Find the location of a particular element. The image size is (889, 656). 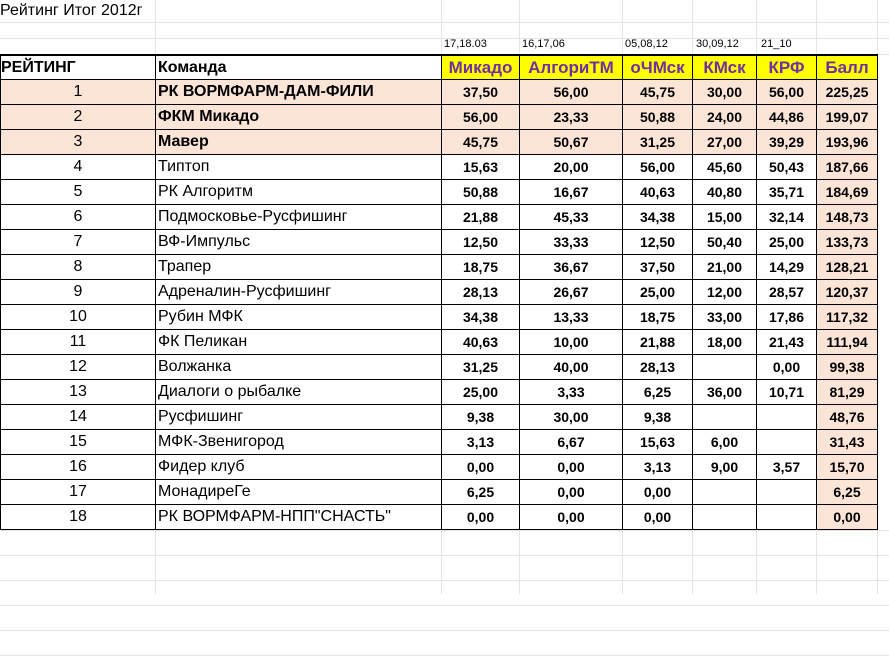

total-cell: 199,07 is located at coordinates (847, 117).